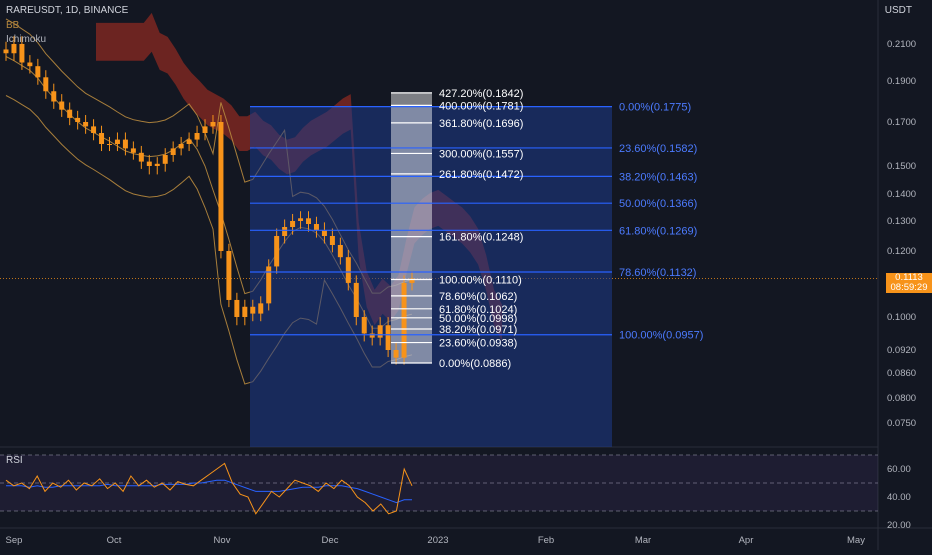  I want to click on price-tick-label: 0.0860, so click(901, 373).